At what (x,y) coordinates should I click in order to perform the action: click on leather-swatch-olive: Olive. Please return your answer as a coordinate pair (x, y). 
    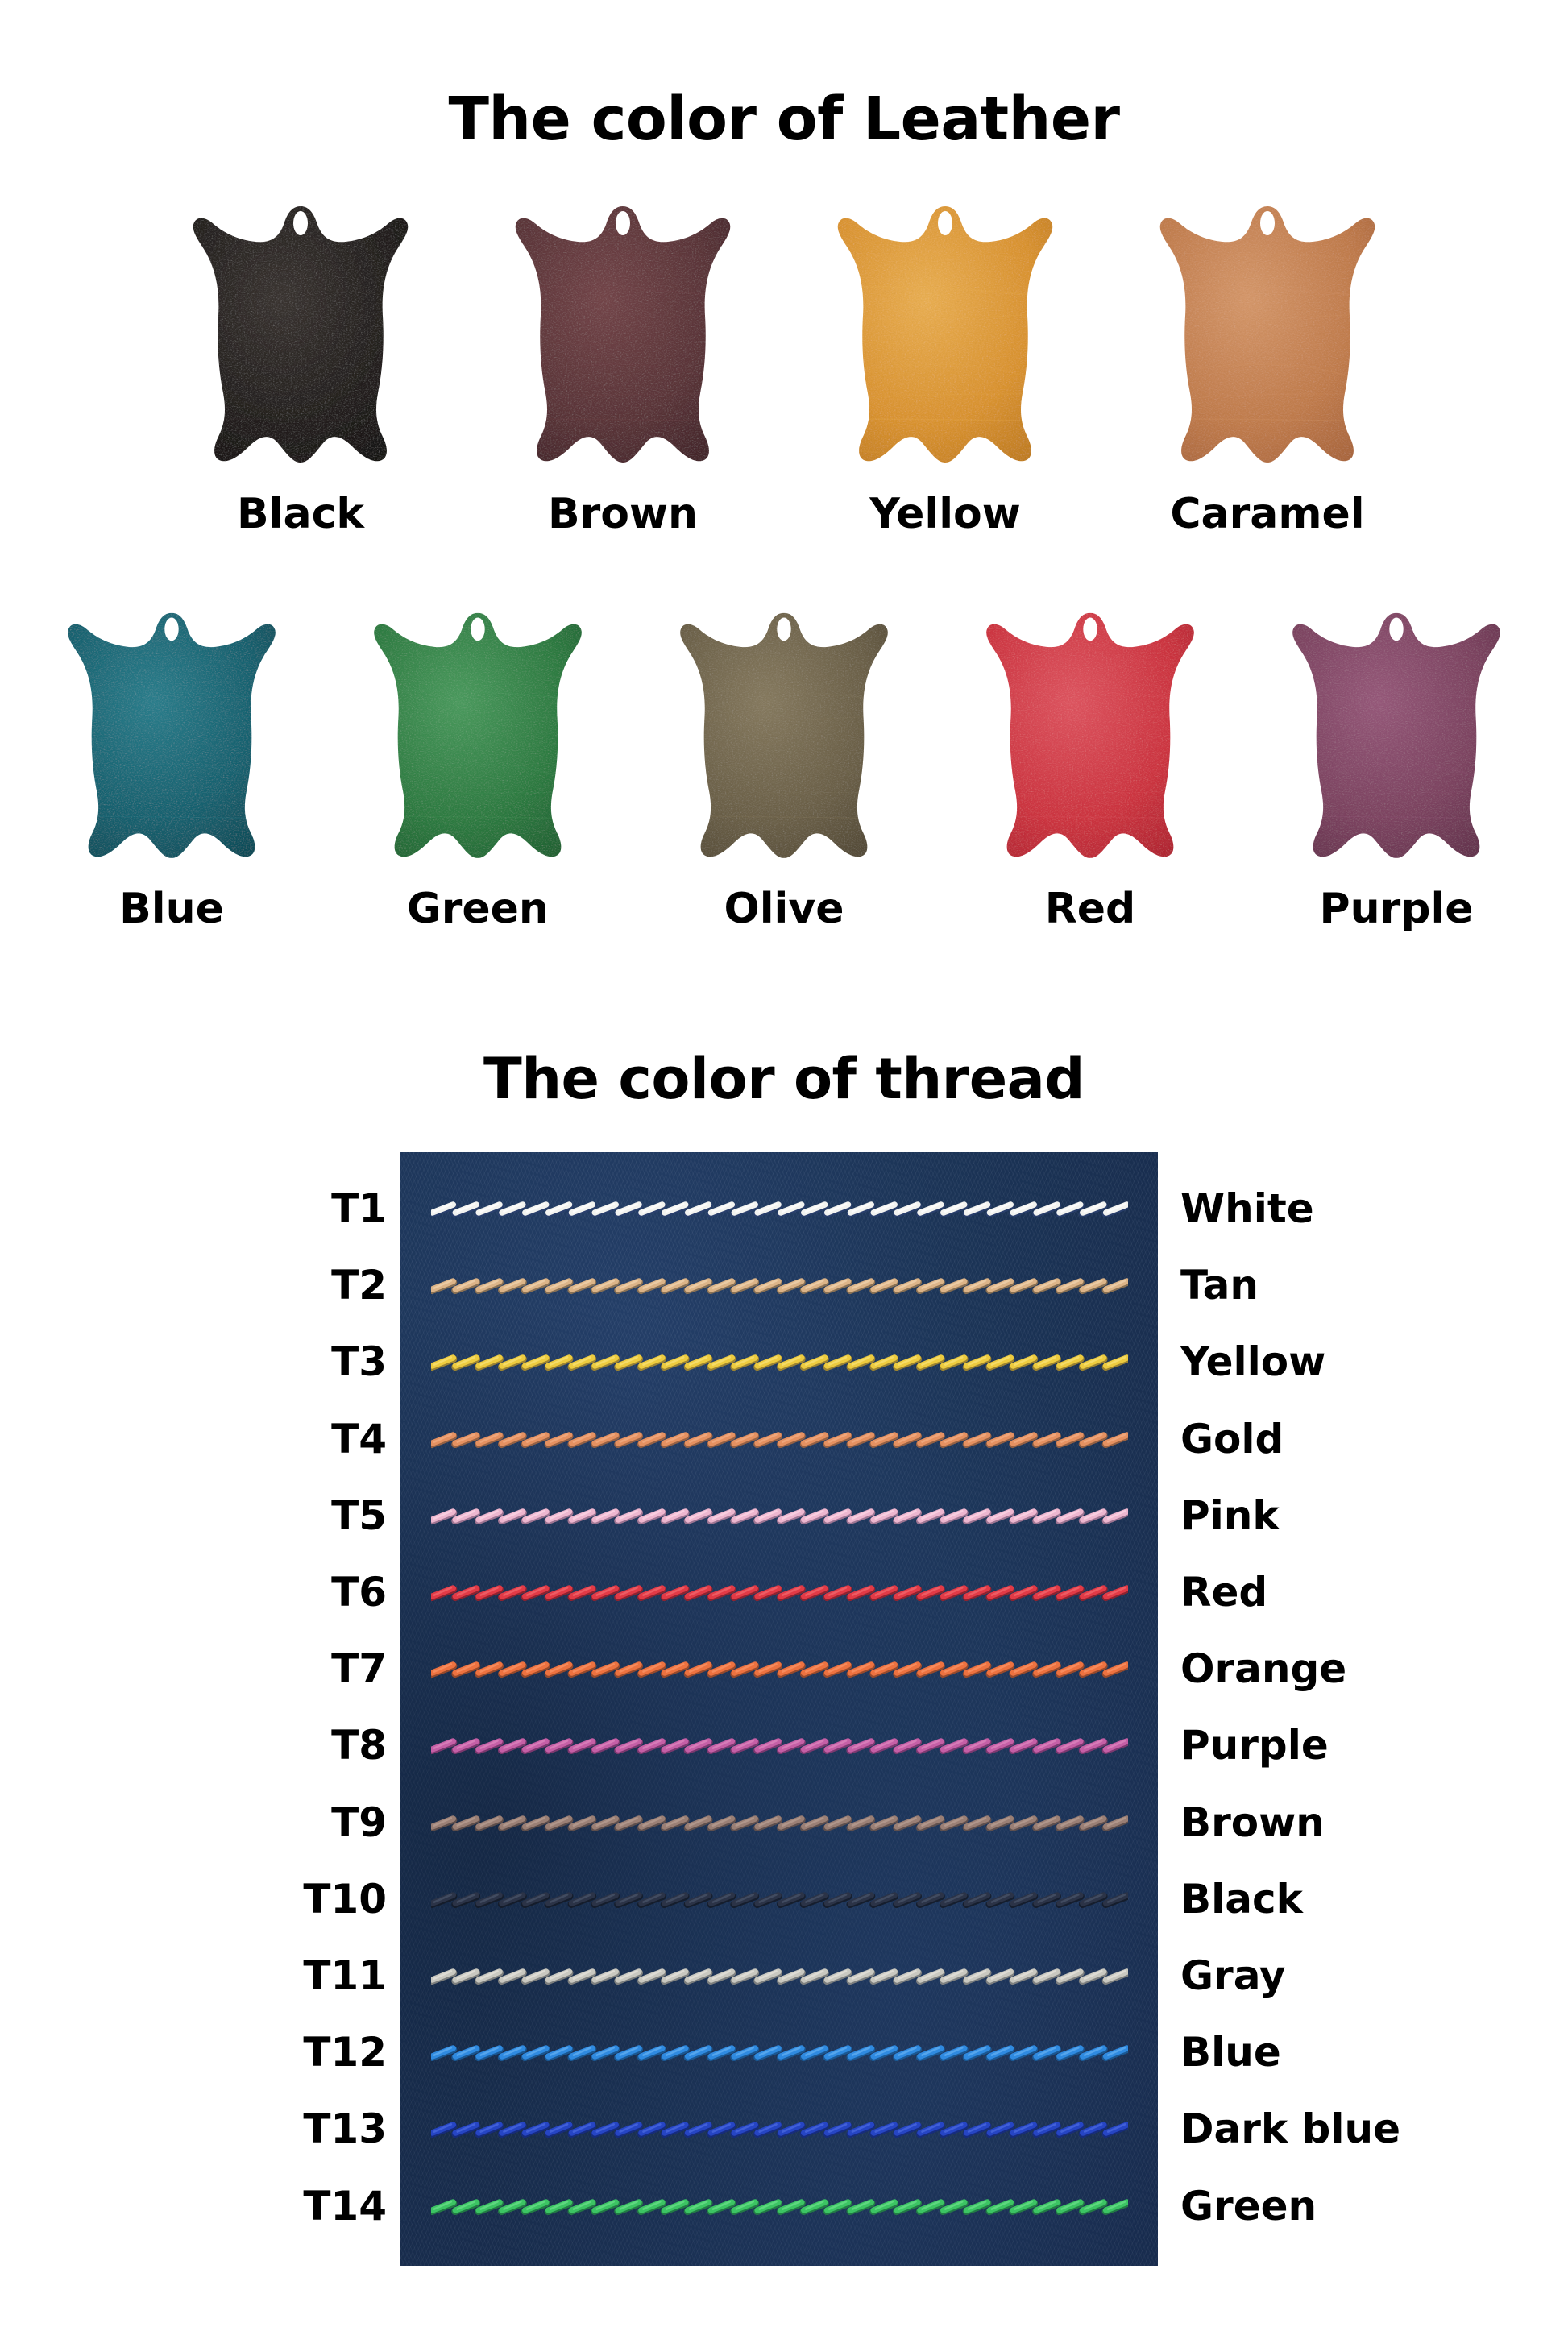
    Looking at the image, I should click on (784, 770).